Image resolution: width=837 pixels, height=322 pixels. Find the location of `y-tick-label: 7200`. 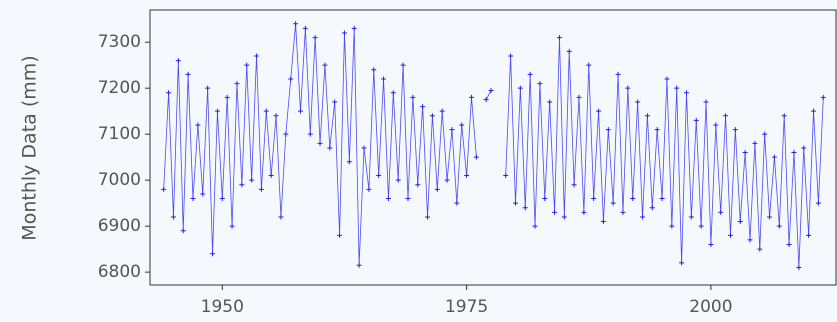

y-tick-label: 7200 is located at coordinates (119, 88).